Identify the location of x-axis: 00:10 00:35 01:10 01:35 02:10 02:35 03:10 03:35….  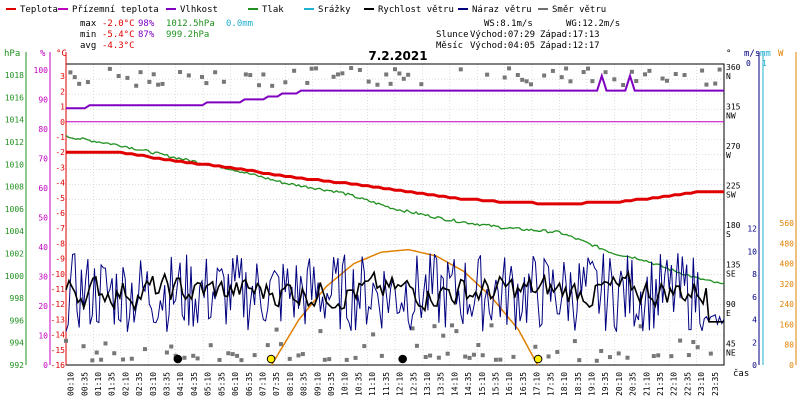
(408, 382).